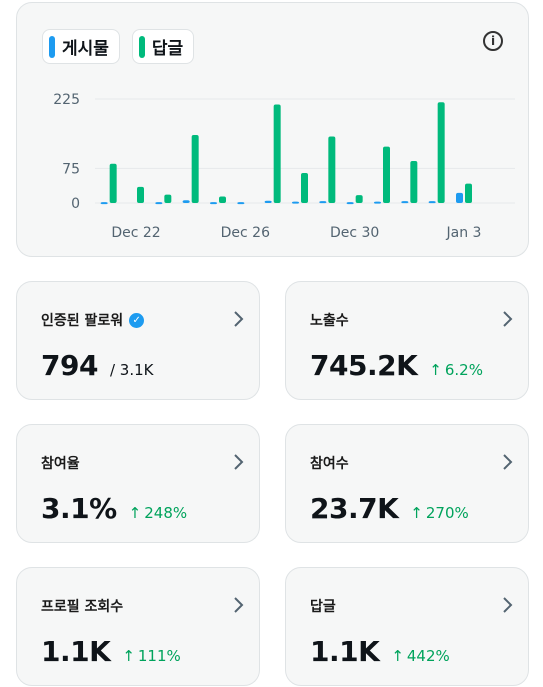  Describe the element at coordinates (364, 365) in the screenshot. I see `stat-value: 745.2K` at that location.